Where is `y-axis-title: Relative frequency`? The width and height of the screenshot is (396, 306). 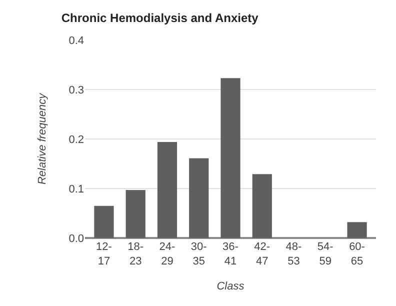
y-axis-title: Relative frequency is located at coordinates (42, 138).